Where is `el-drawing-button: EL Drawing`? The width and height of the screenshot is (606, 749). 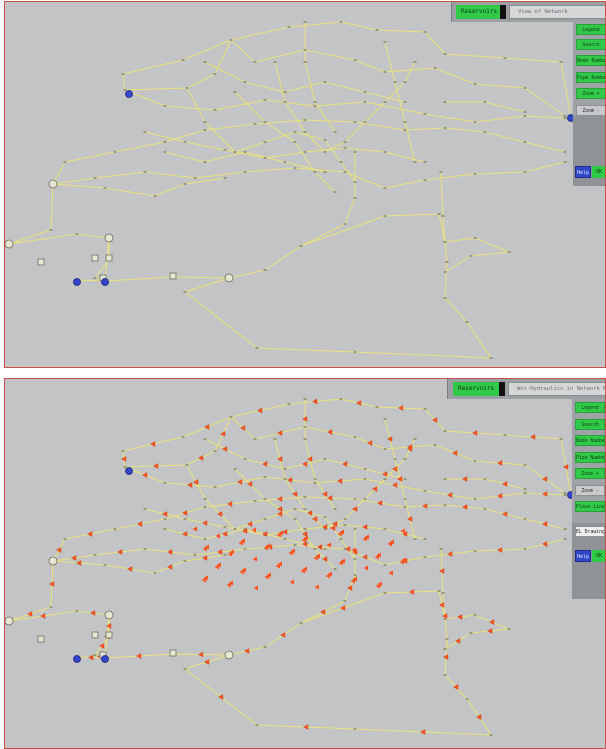
el-drawing-button: EL Drawing is located at coordinates (590, 531).